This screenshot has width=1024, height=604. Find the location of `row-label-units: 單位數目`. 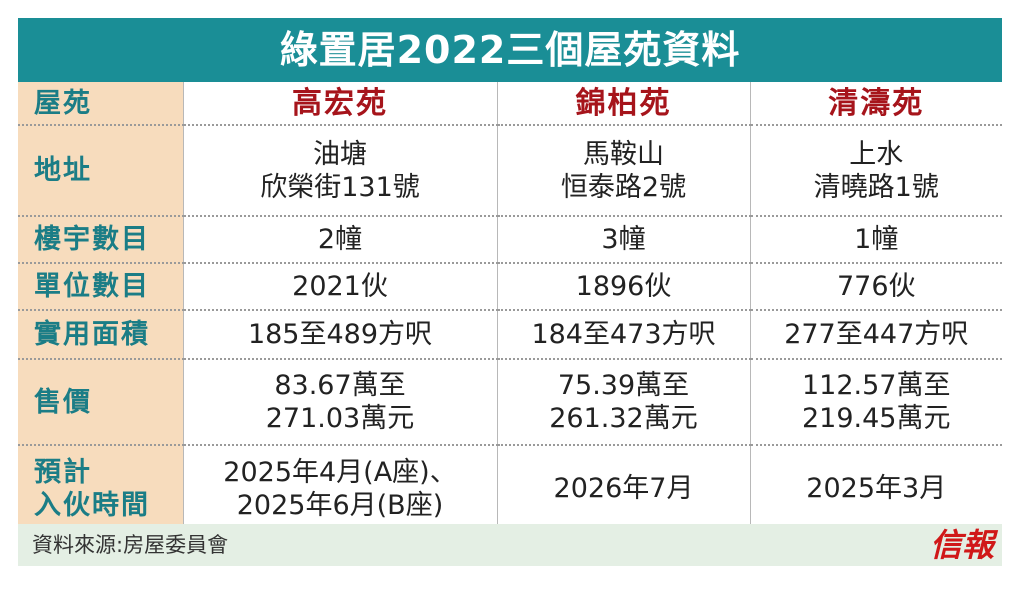

row-label-units: 單位數目 is located at coordinates (100, 286).